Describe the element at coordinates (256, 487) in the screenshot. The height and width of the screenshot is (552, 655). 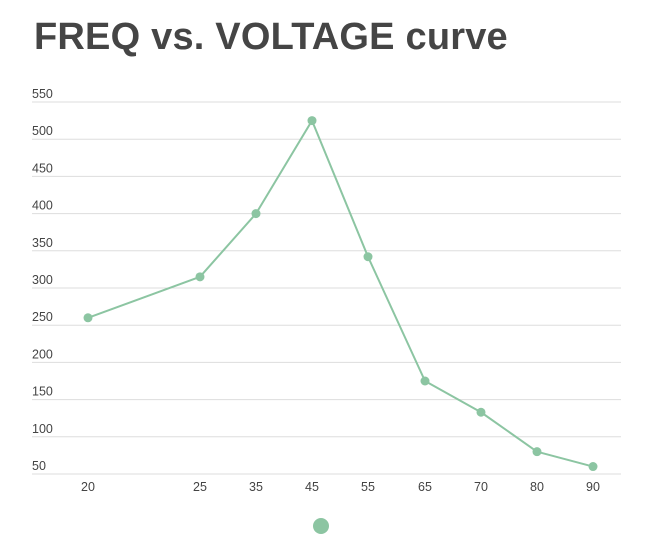
I see `x-tick-label: 35` at that location.